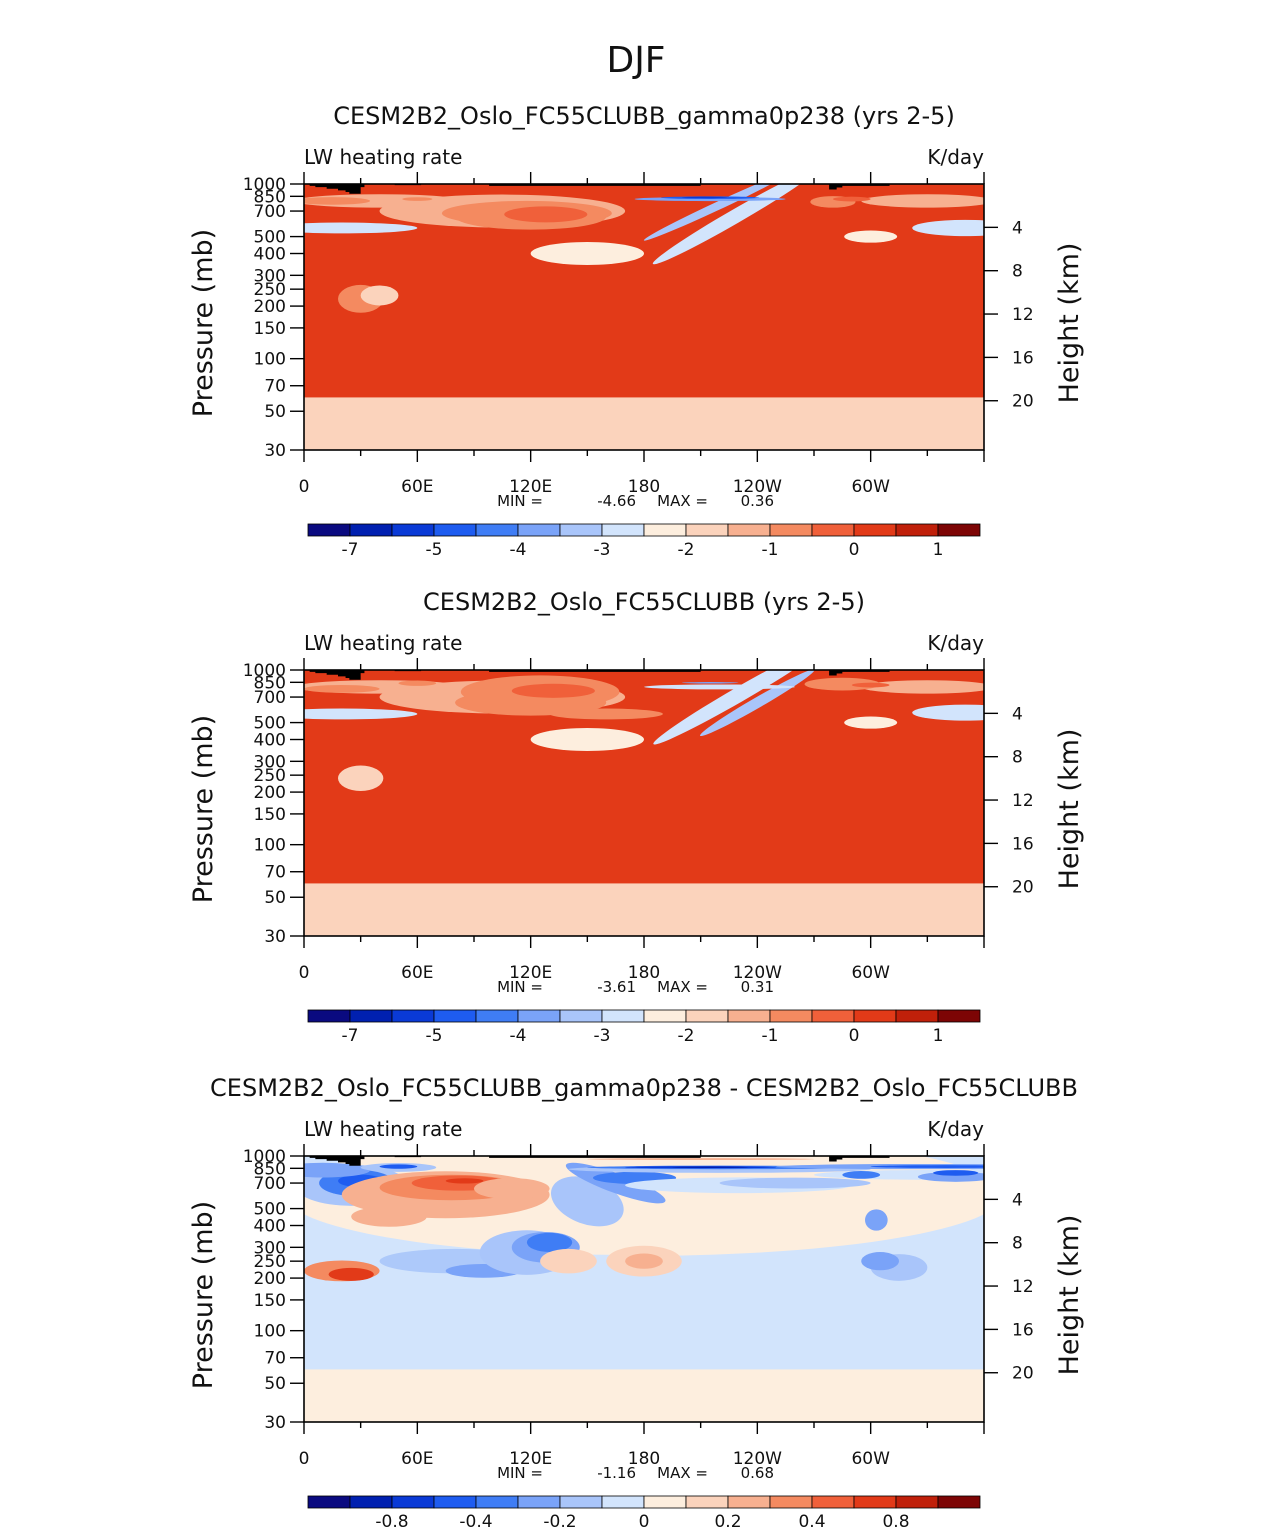 This screenshot has width=1285, height=1535. What do you see at coordinates (644, 1289) in the screenshot?
I see `contour-field` at bounding box center [644, 1289].